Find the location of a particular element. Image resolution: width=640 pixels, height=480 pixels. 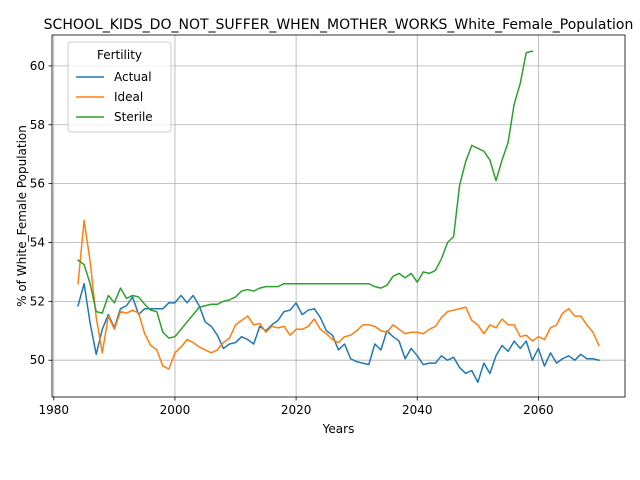

legend-title: Fertility is located at coordinates (119, 55).